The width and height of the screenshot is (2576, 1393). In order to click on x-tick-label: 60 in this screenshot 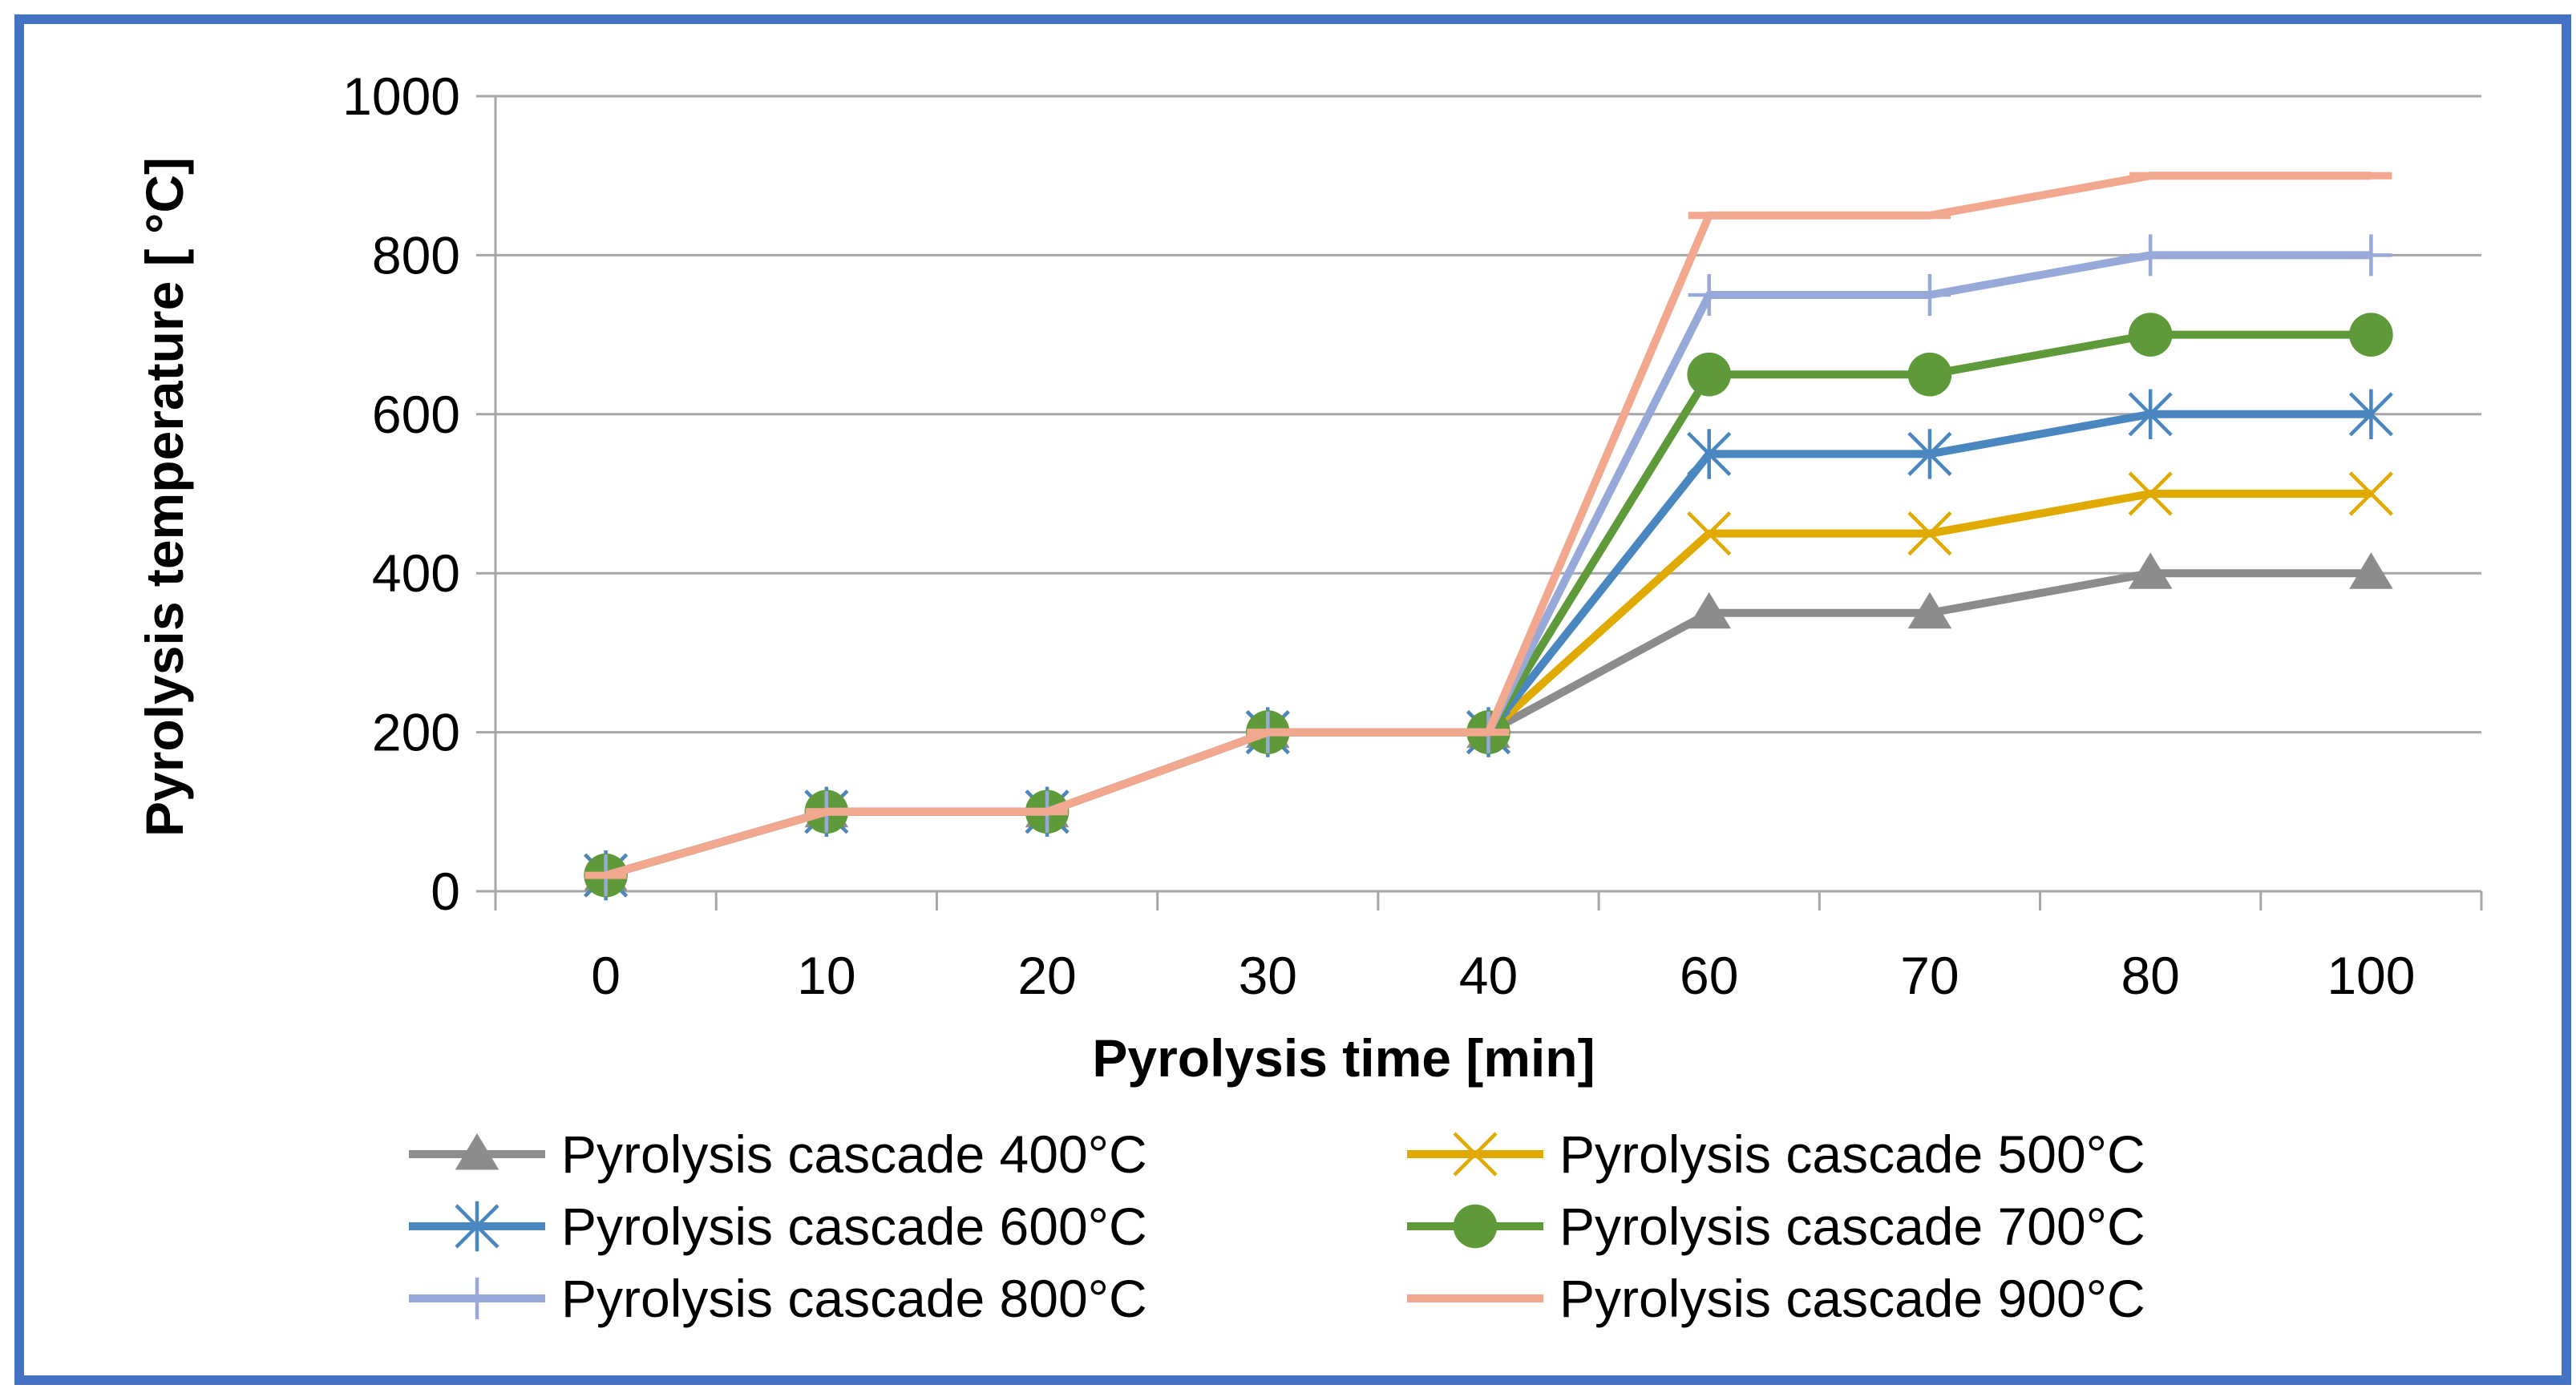, I will do `click(1709, 975)`.